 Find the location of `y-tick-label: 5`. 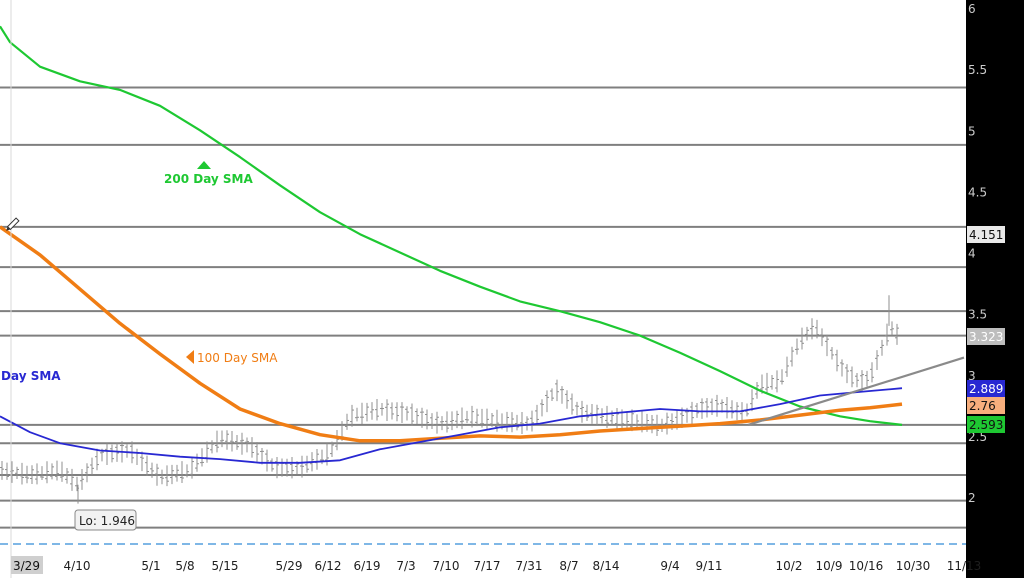

y-tick-label: 5 is located at coordinates (972, 131).